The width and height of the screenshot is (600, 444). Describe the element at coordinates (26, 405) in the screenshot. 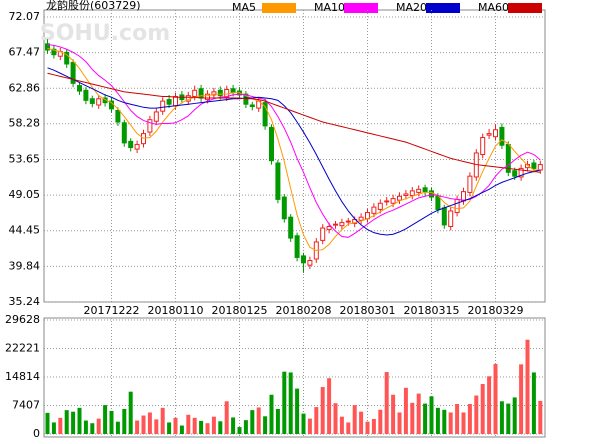

I see `y-tick-label: 7407` at that location.